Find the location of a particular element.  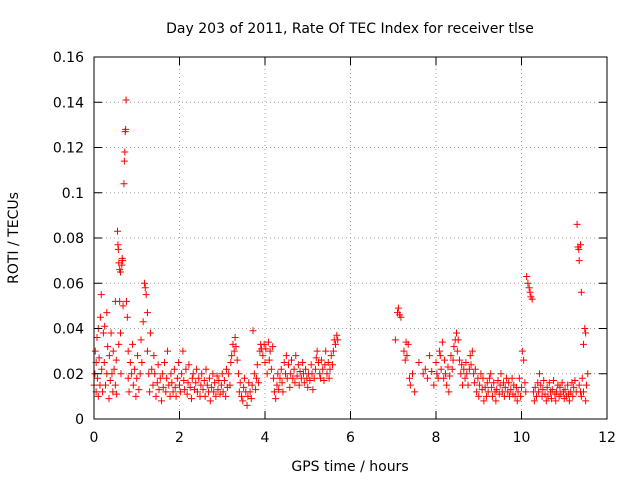

x-tick-label: 2 is located at coordinates (179, 438).